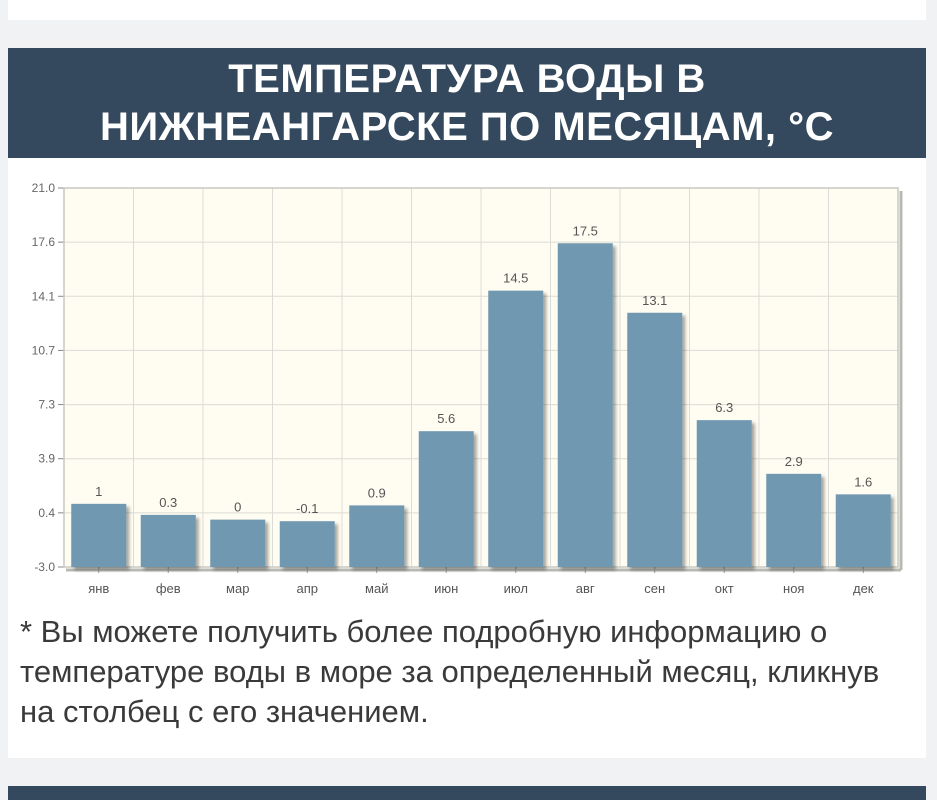 This screenshot has width=937, height=800. Describe the element at coordinates (98, 491) in the screenshot. I see `bar-value-label: 1` at that location.